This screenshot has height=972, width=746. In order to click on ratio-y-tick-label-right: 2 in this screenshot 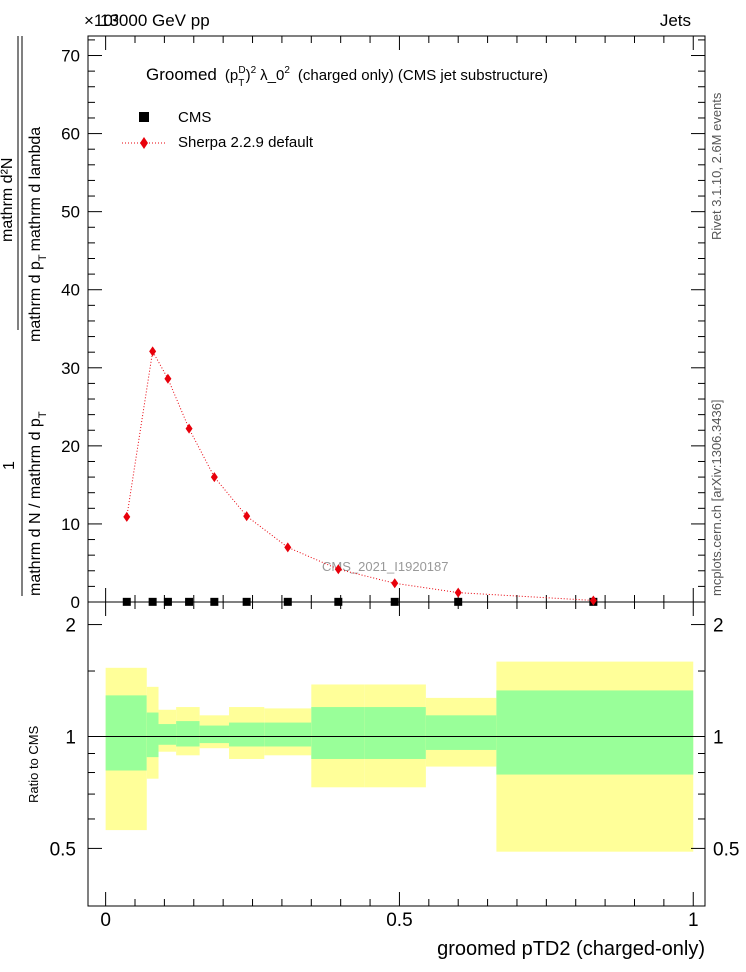, I will do `click(718, 626)`.